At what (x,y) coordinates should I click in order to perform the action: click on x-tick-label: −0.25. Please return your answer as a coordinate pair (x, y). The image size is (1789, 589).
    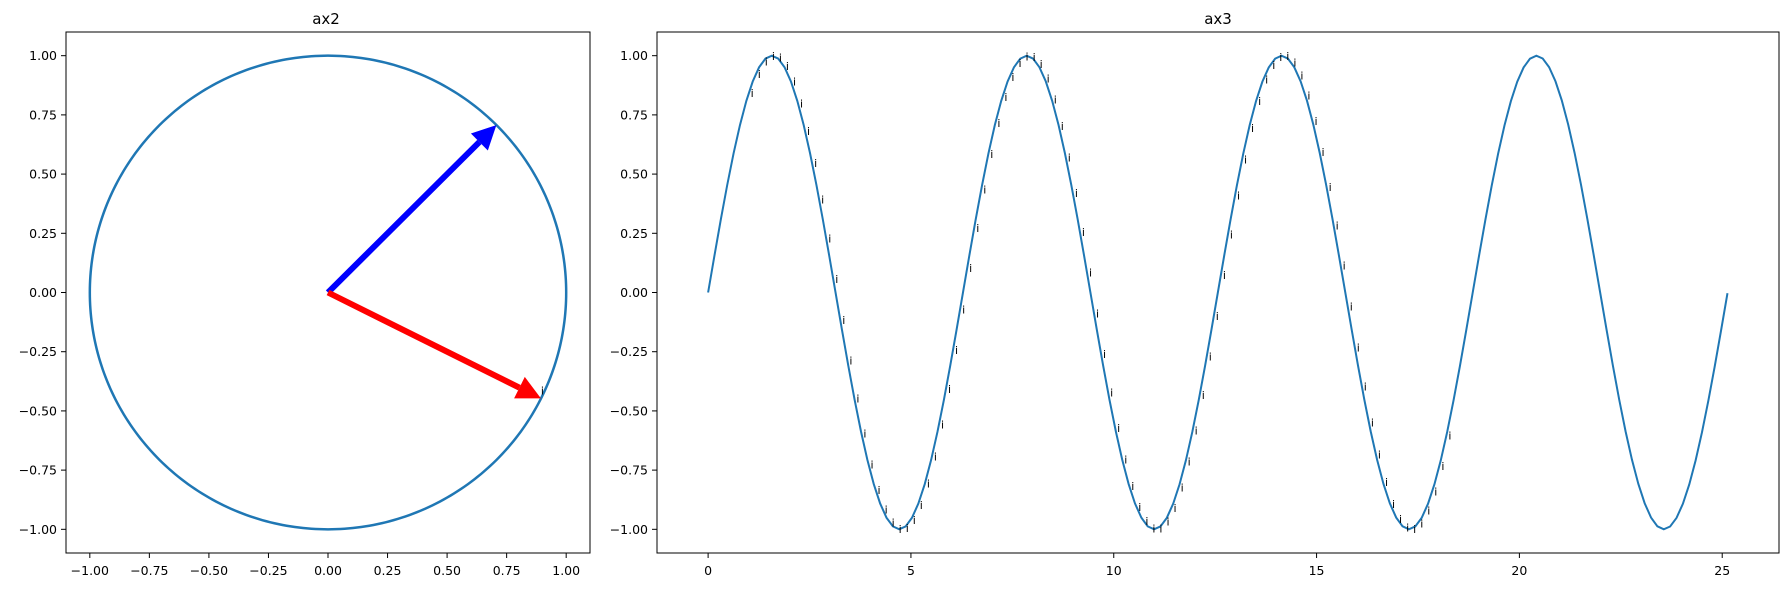
    Looking at the image, I should click on (268, 570).